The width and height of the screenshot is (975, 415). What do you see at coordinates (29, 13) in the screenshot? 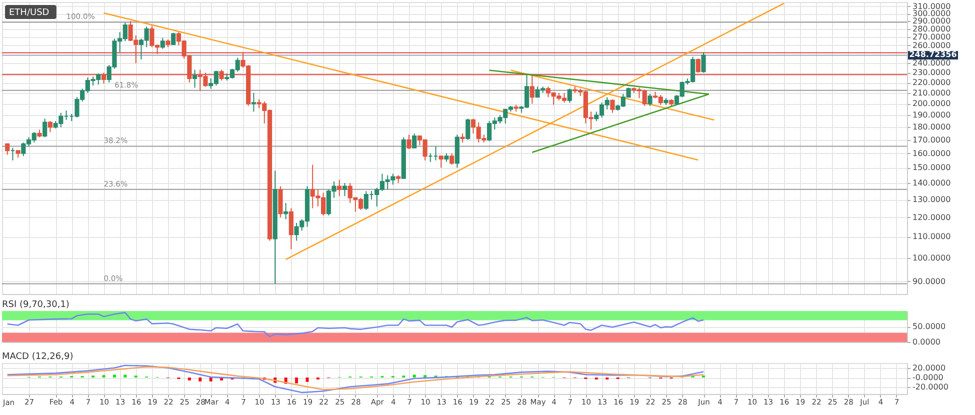
I see `text: ETH/USD` at bounding box center [29, 13].